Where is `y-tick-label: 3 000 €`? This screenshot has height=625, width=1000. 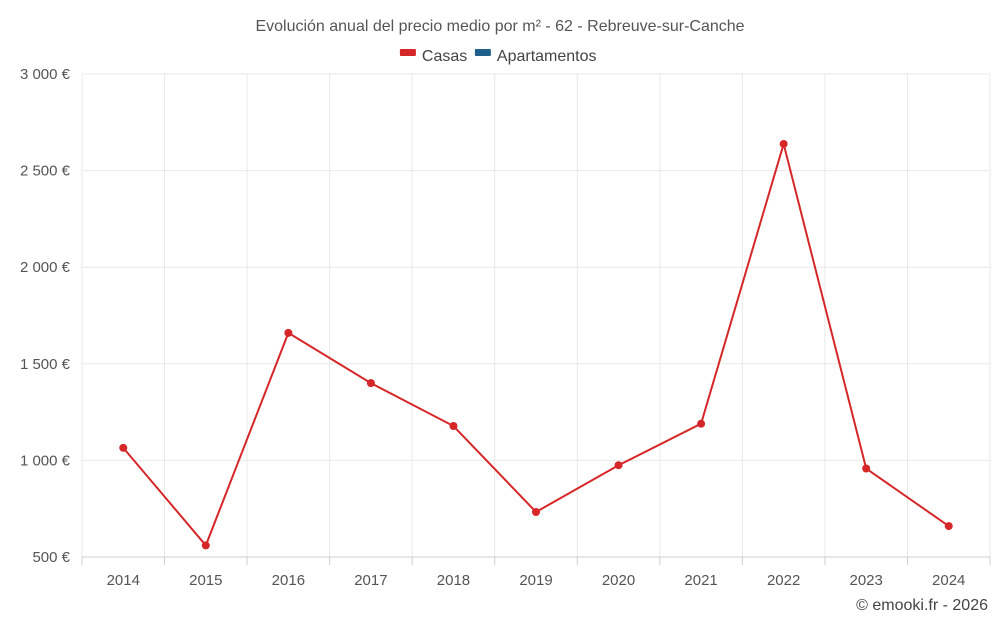
y-tick-label: 3 000 € is located at coordinates (45, 74).